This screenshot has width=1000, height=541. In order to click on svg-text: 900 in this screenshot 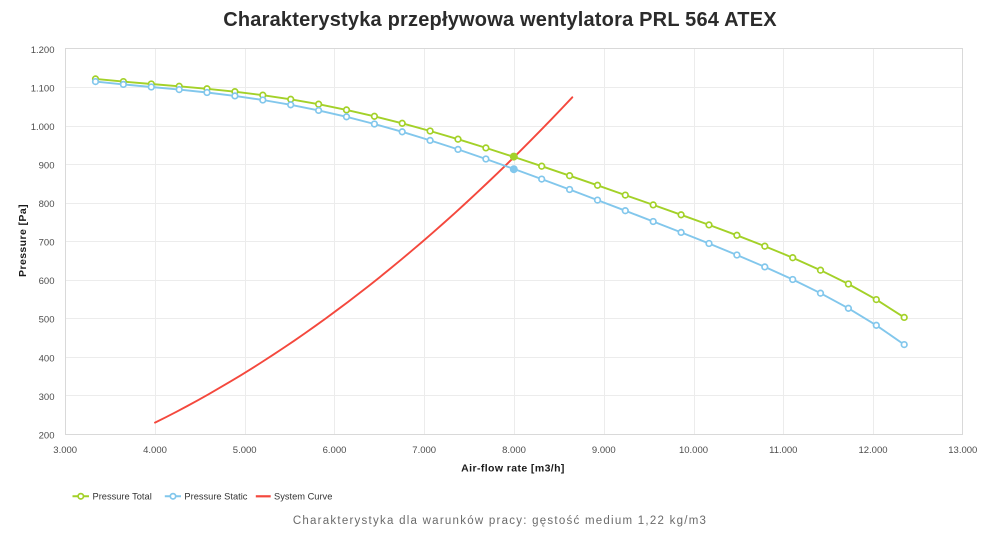, I will do `click(47, 166)`.